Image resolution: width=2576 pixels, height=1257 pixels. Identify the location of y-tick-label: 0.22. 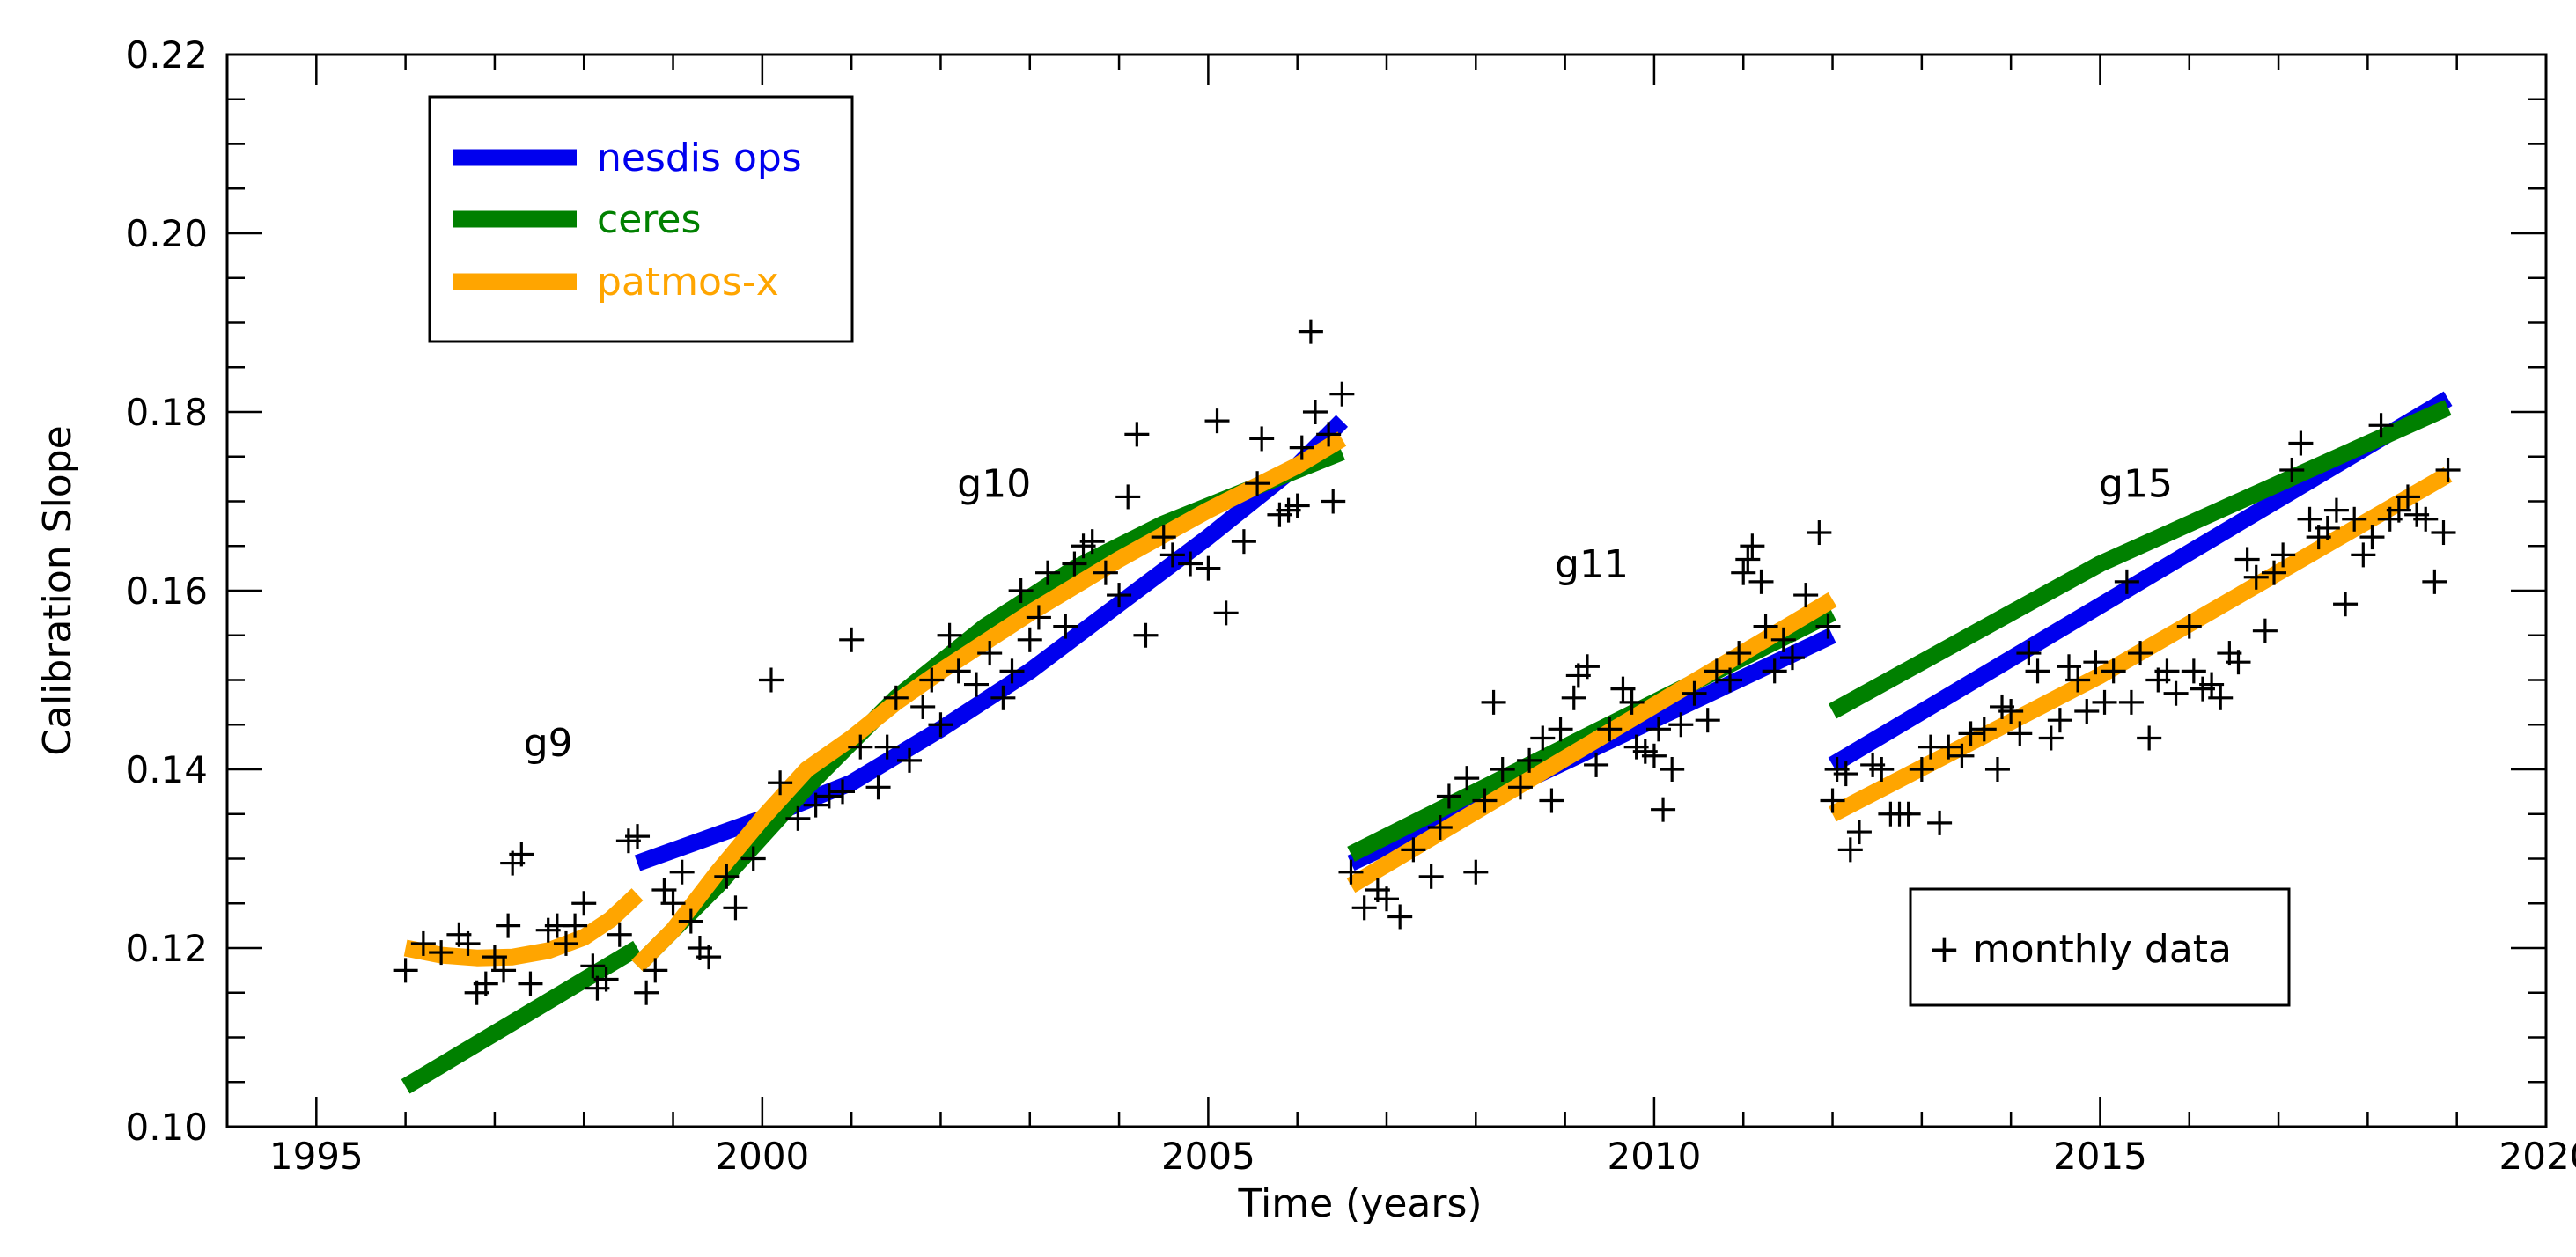
(166, 55).